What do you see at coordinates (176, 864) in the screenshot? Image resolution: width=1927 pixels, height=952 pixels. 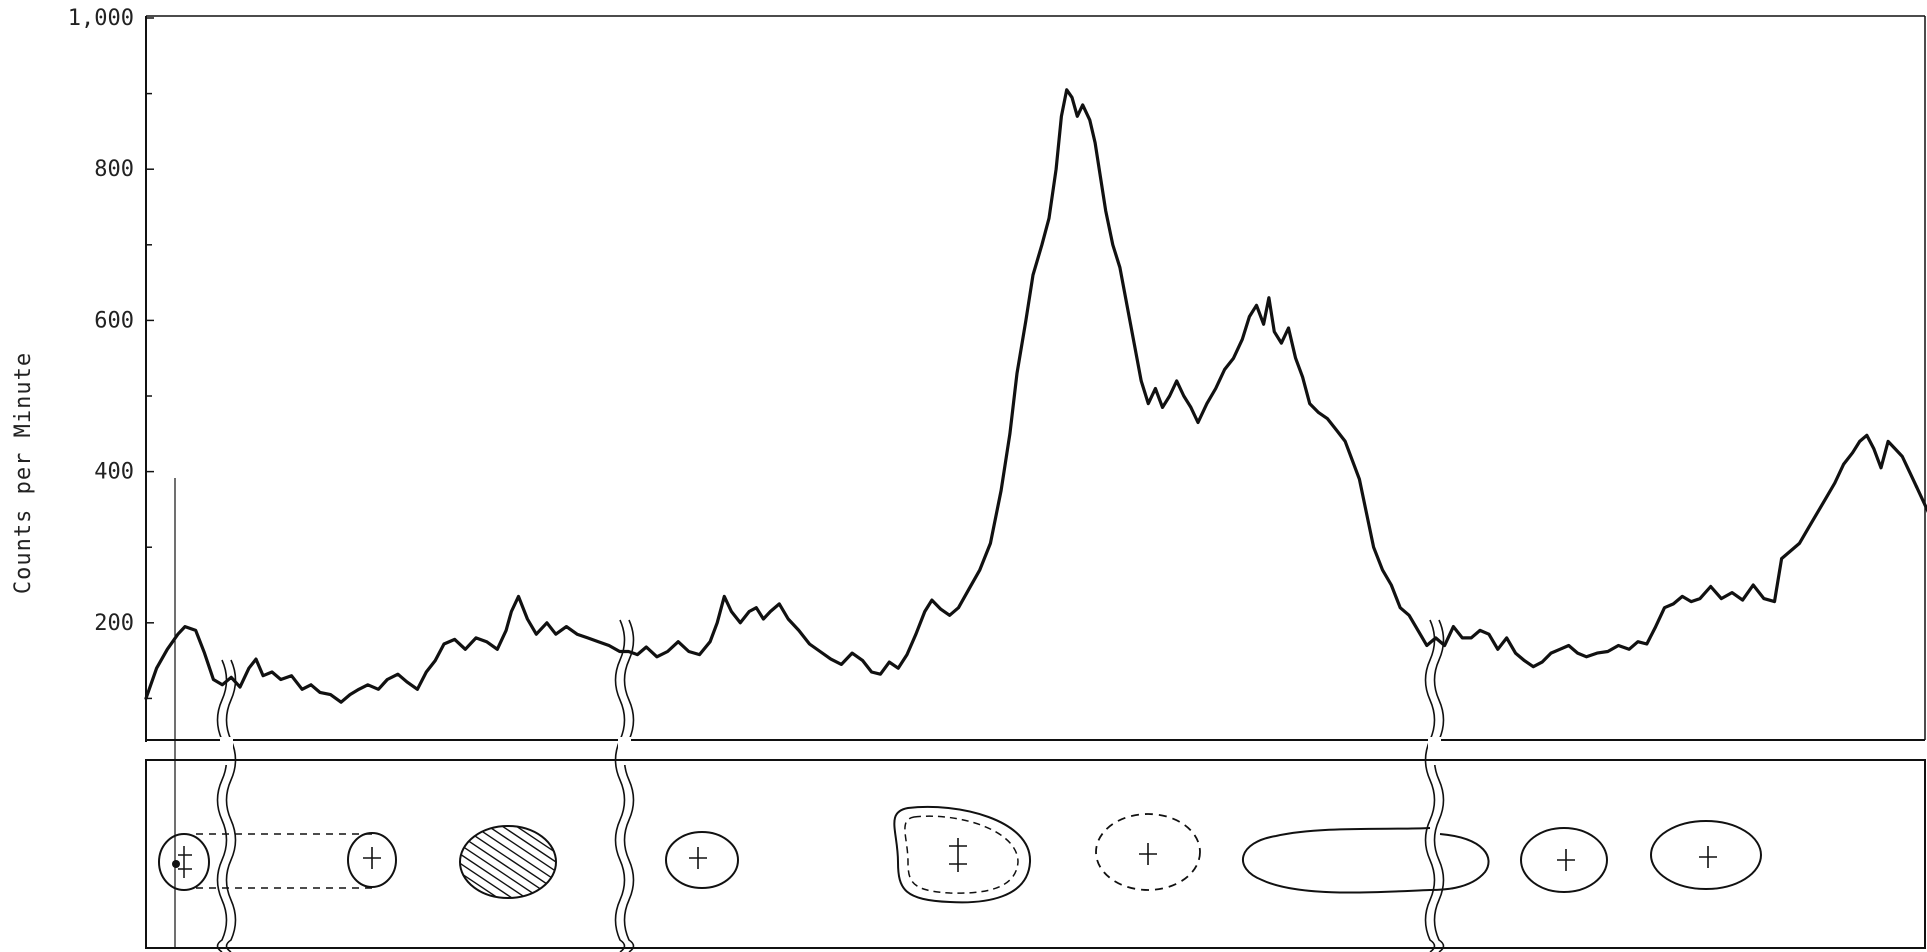 I see `spot-dot` at bounding box center [176, 864].